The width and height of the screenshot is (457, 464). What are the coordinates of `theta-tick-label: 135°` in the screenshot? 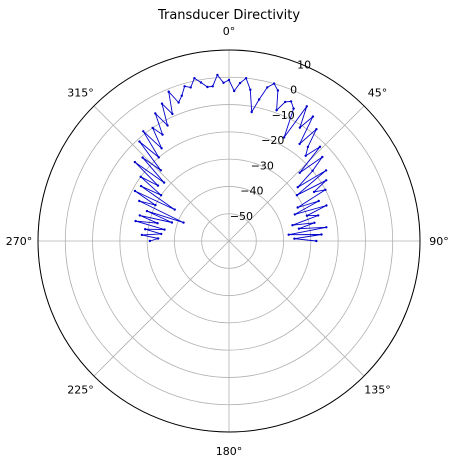 It's located at (377, 389).